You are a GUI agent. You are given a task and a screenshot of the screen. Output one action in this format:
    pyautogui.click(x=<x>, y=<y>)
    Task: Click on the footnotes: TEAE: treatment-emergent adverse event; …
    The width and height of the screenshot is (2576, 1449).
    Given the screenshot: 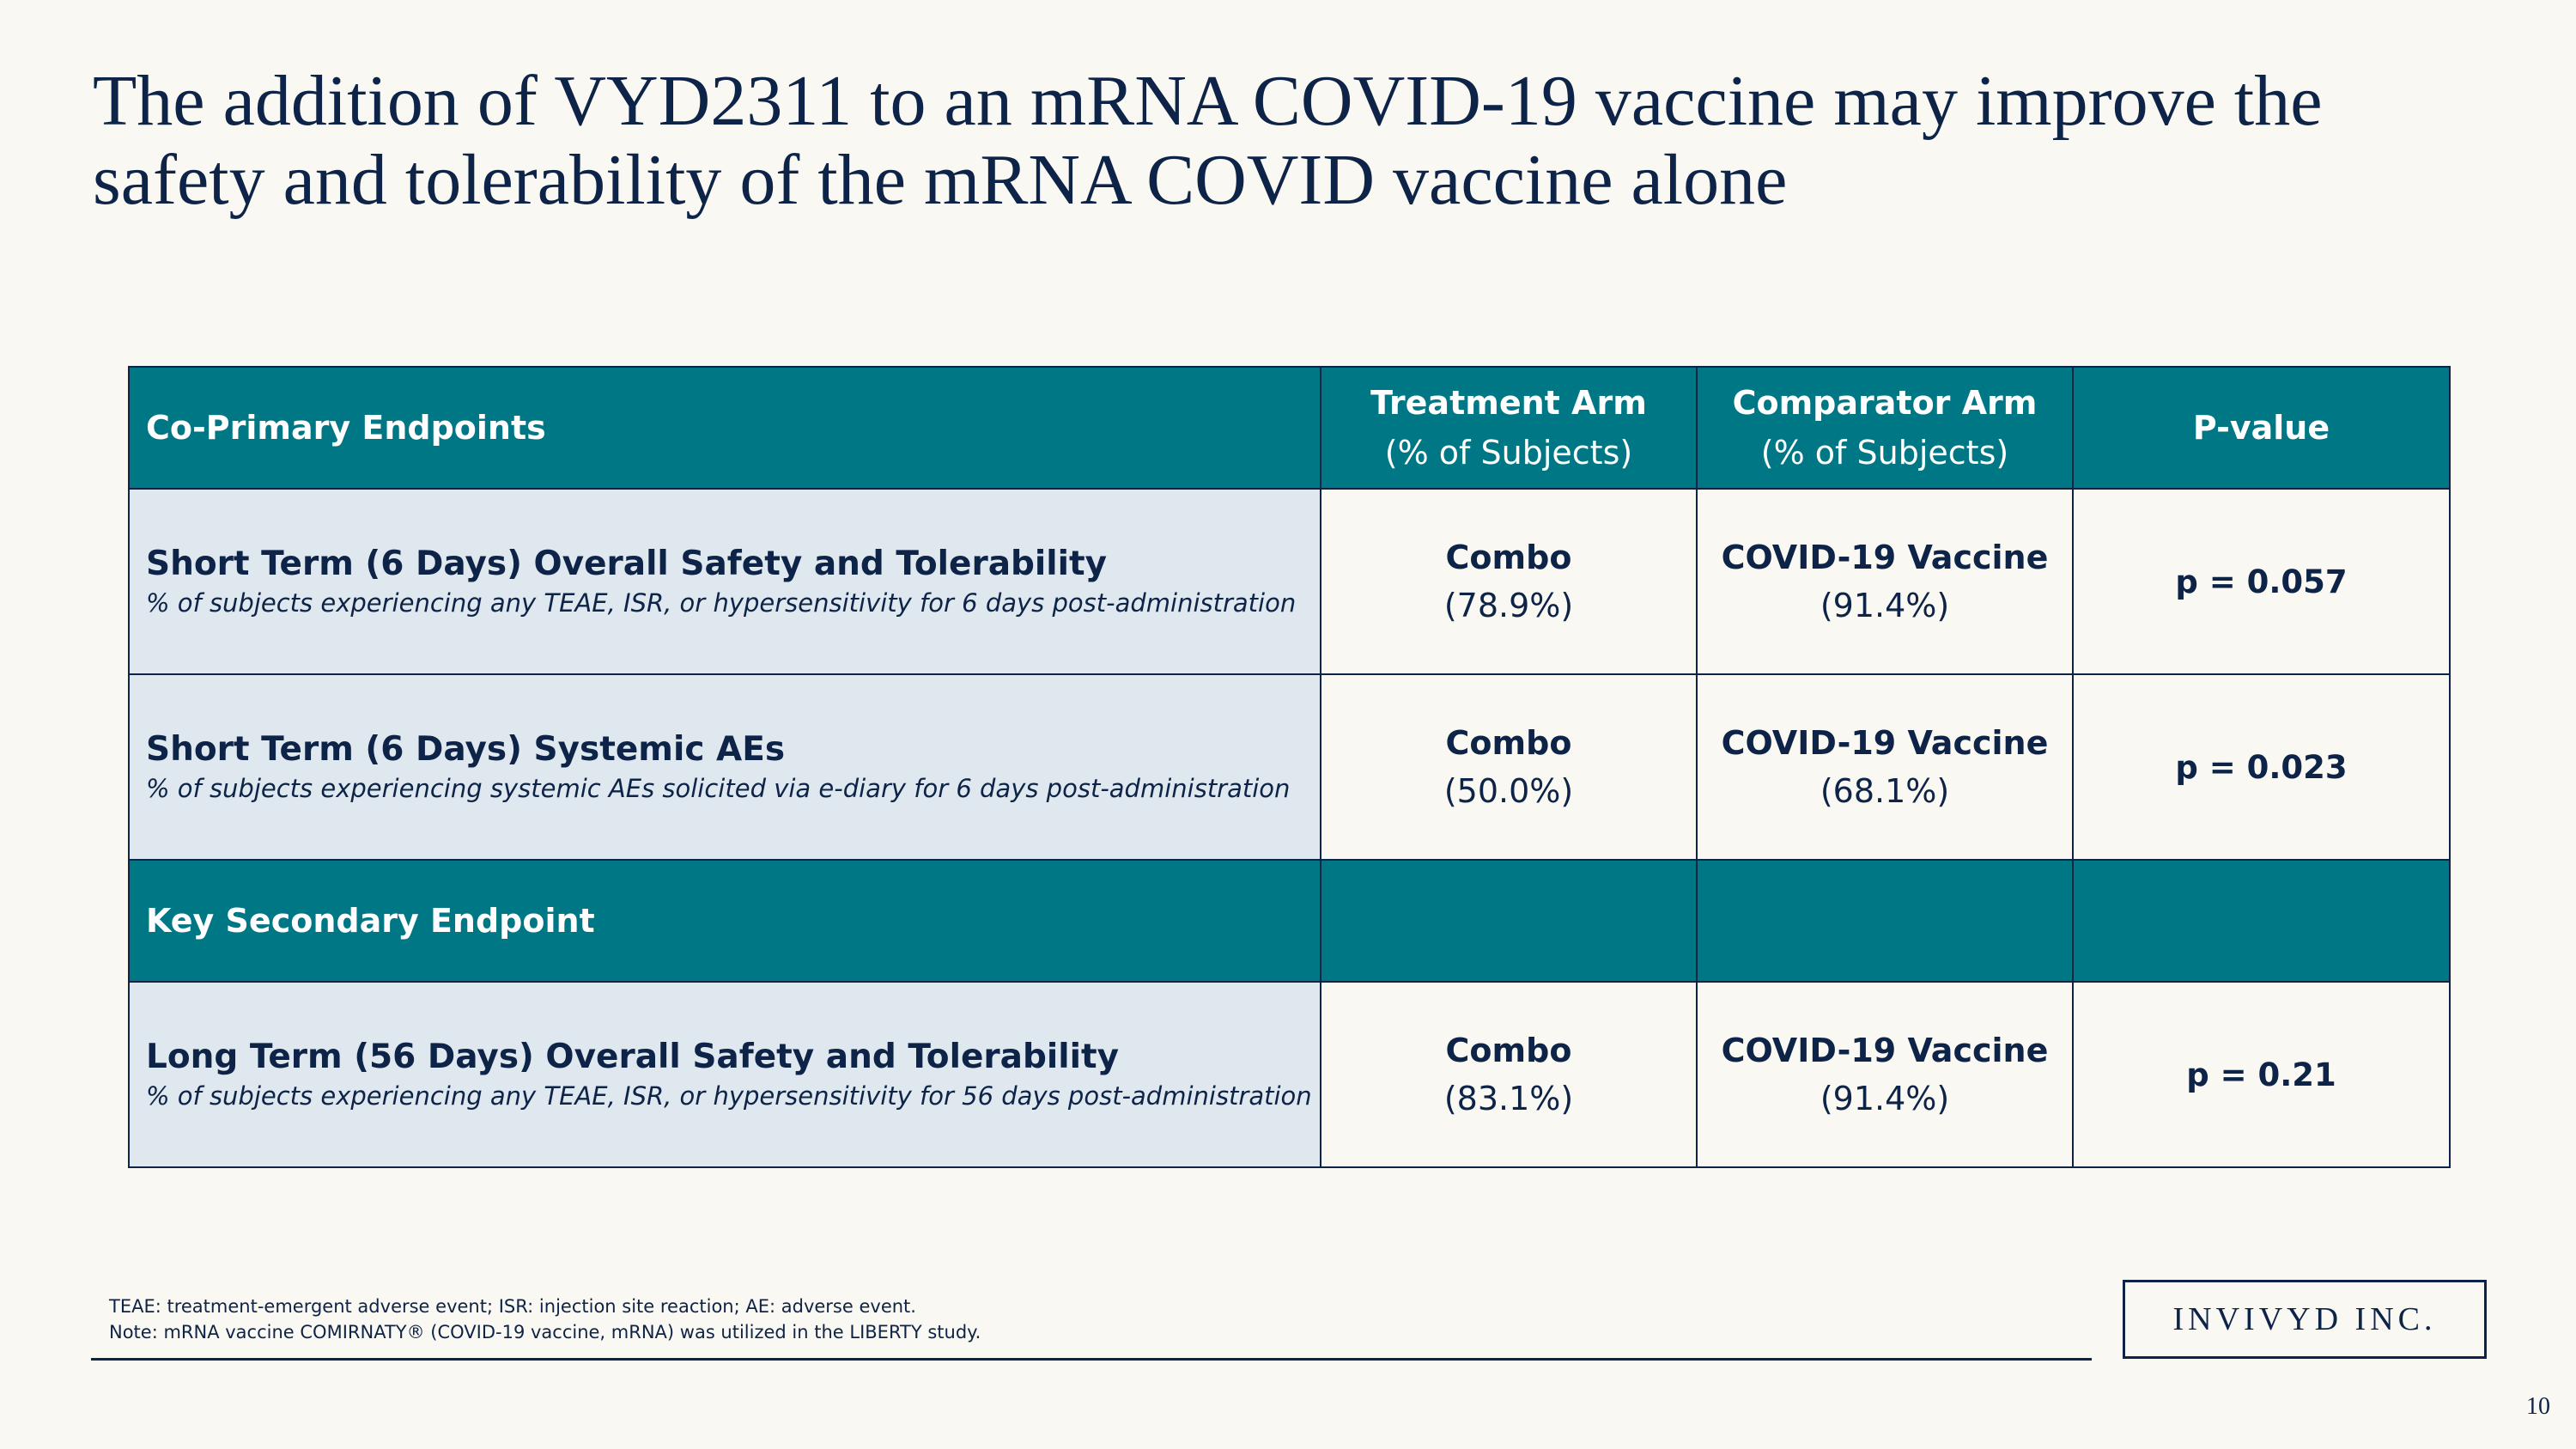 What is the action you would take?
    pyautogui.click(x=545, y=1319)
    